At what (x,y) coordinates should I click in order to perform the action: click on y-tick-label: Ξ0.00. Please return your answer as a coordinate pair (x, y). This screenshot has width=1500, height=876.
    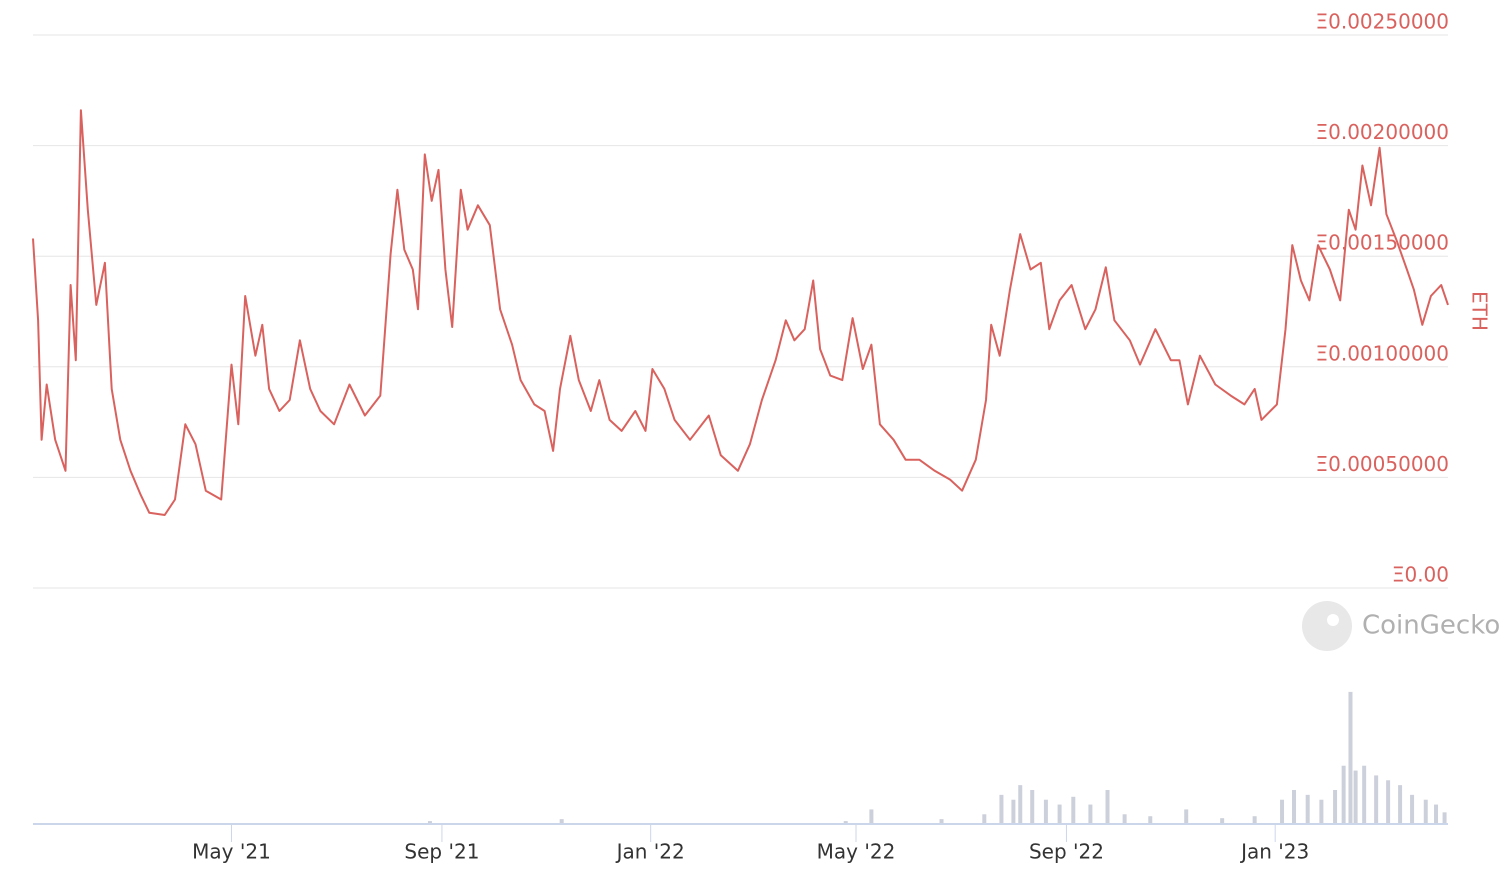
    Looking at the image, I should click on (1420, 575).